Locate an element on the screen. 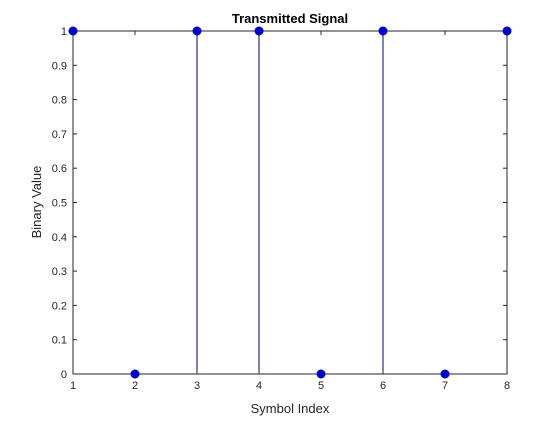  x-tick-label: 3 is located at coordinates (197, 386).